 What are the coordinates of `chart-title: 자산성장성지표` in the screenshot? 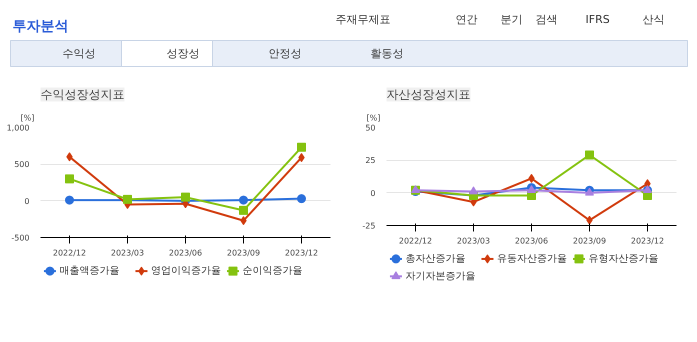 It's located at (428, 95).